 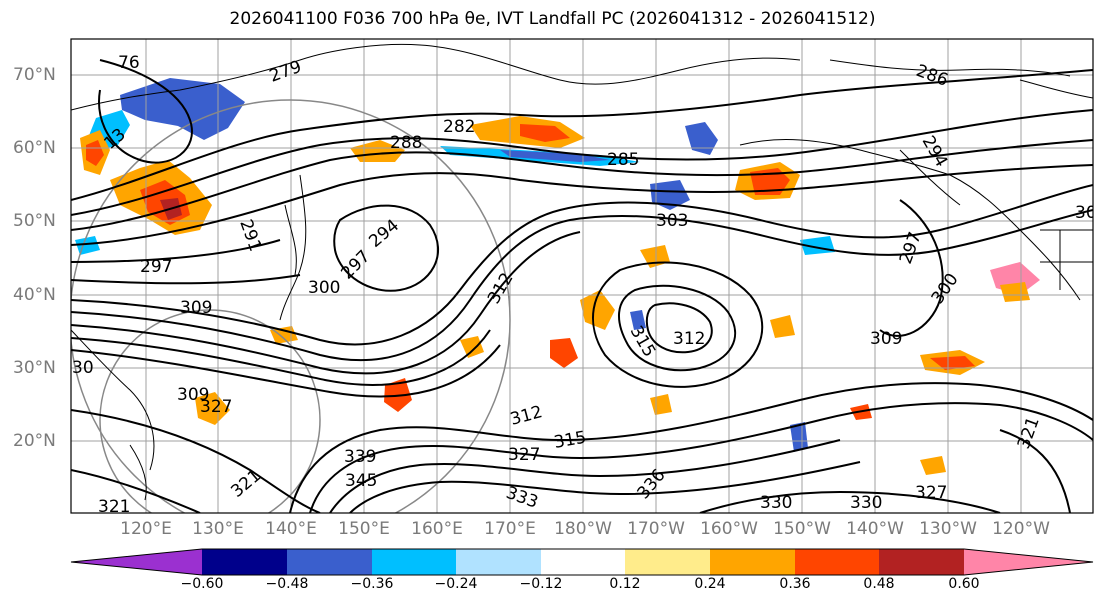 I want to click on colorbar-tick-label: −0.24, so click(x=456, y=584).